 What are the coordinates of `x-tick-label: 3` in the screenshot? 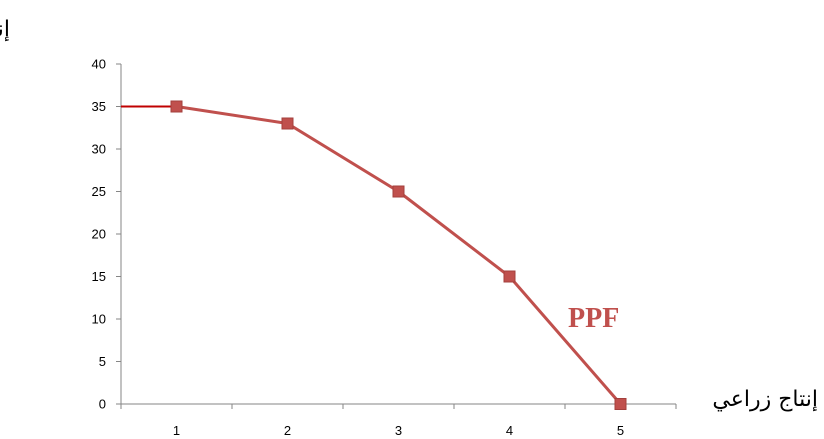 It's located at (398, 430).